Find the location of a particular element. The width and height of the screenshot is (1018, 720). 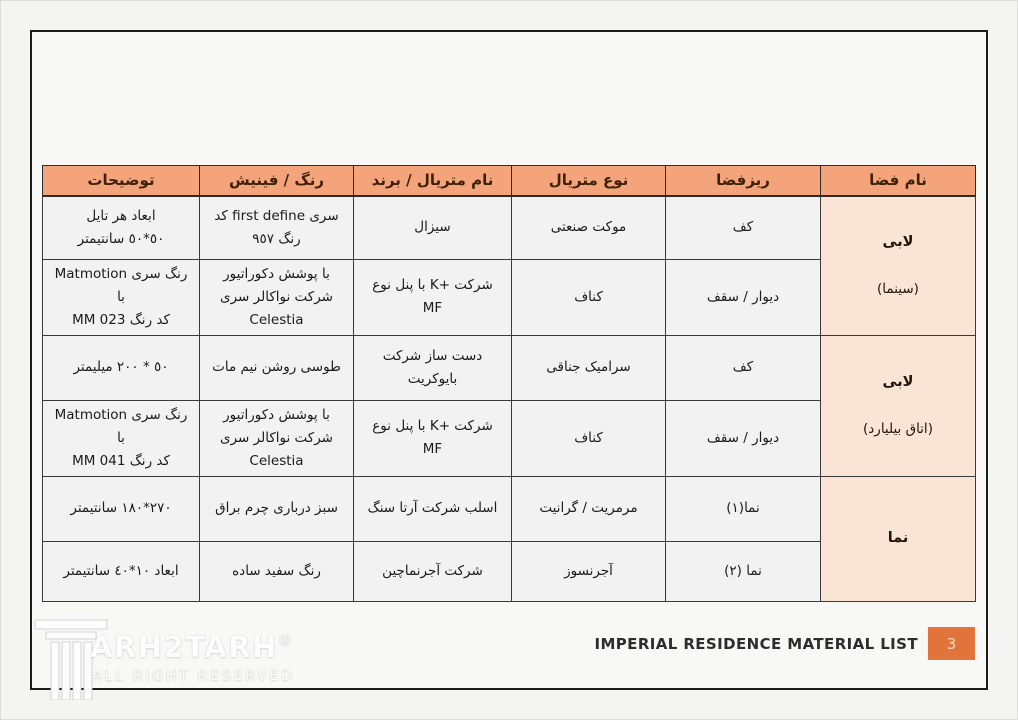

cell-finish: رنگ سفید ساده is located at coordinates (276, 571).